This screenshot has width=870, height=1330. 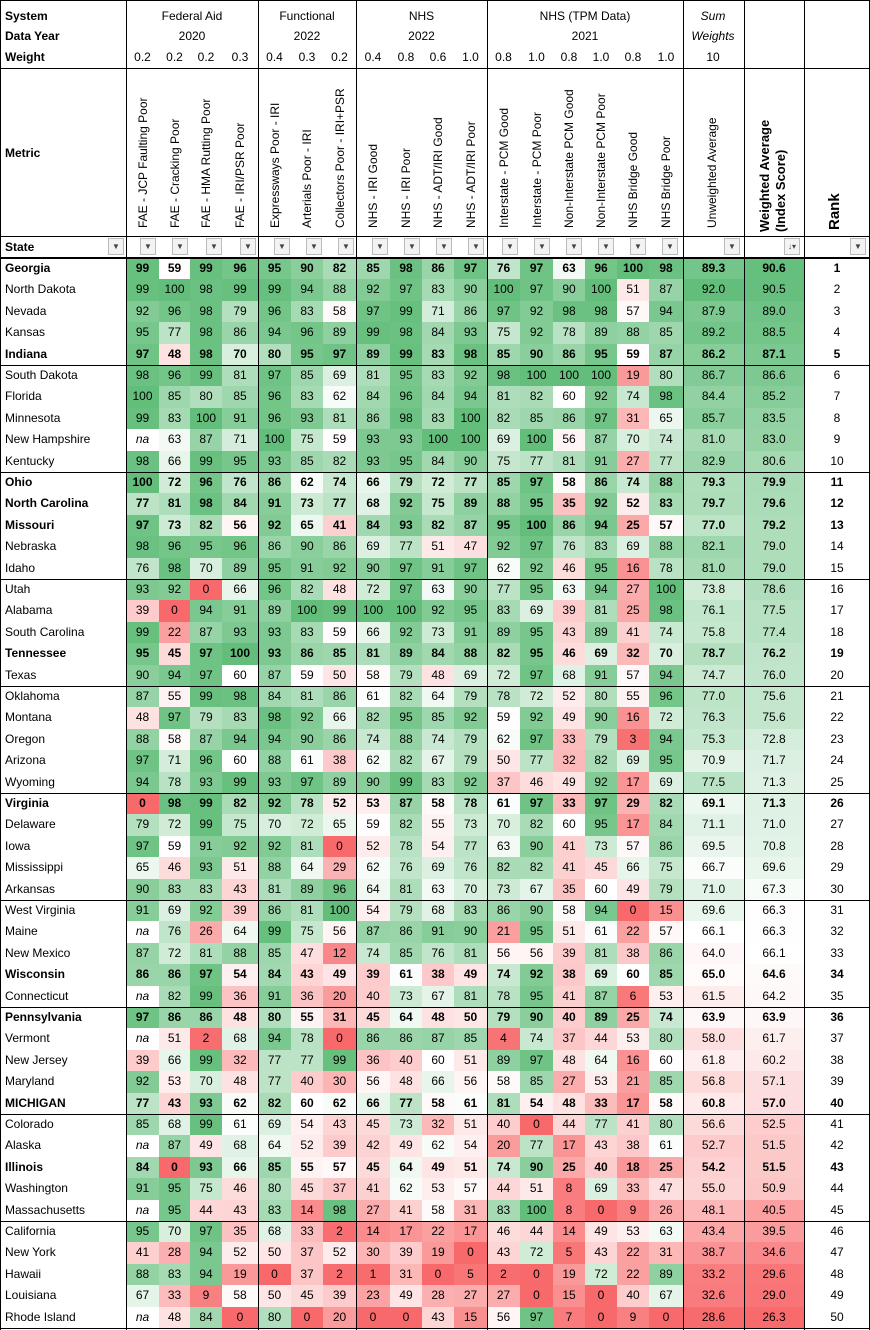 I want to click on metric-value: 27, so click(x=633, y=461).